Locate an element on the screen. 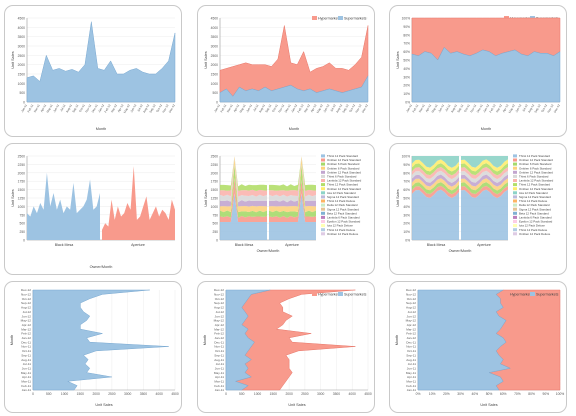  x-tick-label: Aug-12 is located at coordinates (531, 108).